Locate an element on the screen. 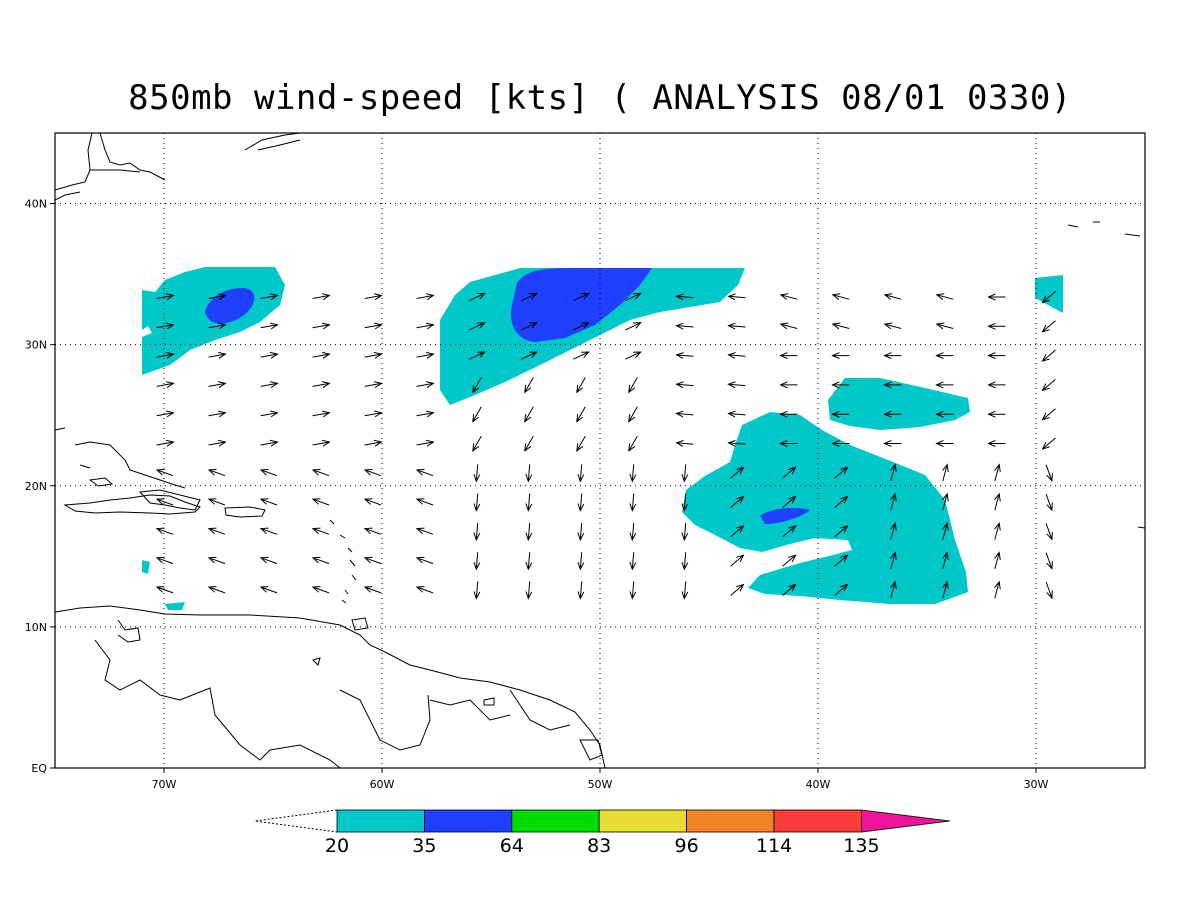 The width and height of the screenshot is (1200, 900). tick-label-70W: 70W is located at coordinates (164, 784).